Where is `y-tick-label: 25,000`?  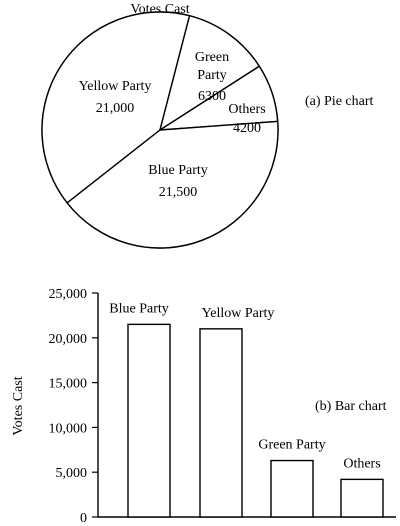 y-tick-label: 25,000 is located at coordinates (68, 294).